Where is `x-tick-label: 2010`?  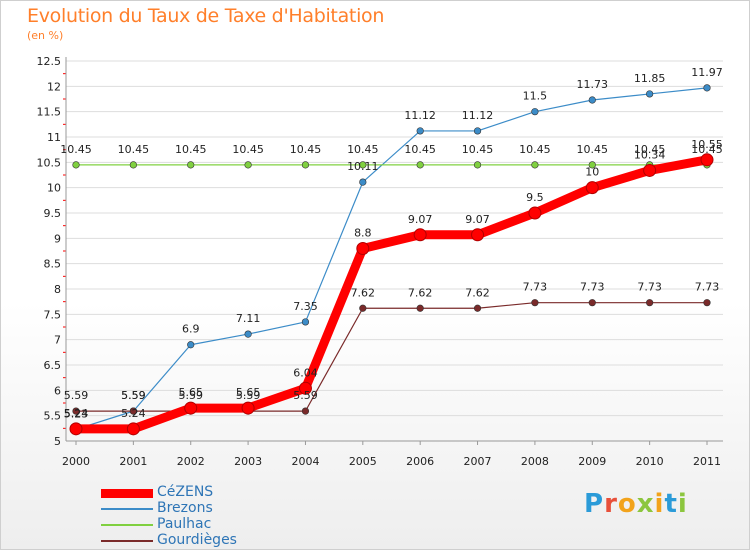
x-tick-label: 2010 is located at coordinates (650, 461).